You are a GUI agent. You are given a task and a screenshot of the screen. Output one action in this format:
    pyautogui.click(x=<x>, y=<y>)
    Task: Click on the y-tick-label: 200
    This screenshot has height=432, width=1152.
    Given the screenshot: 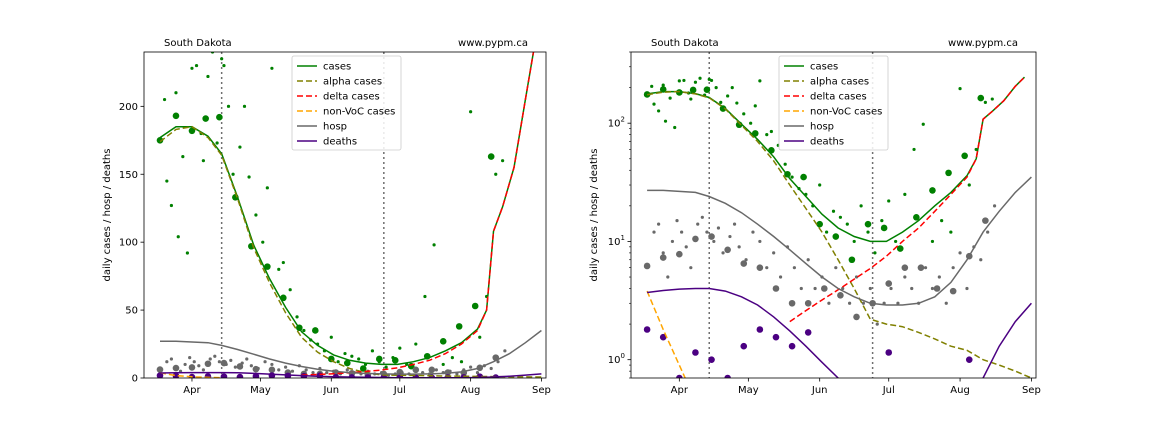 What is the action you would take?
    pyautogui.click(x=128, y=107)
    